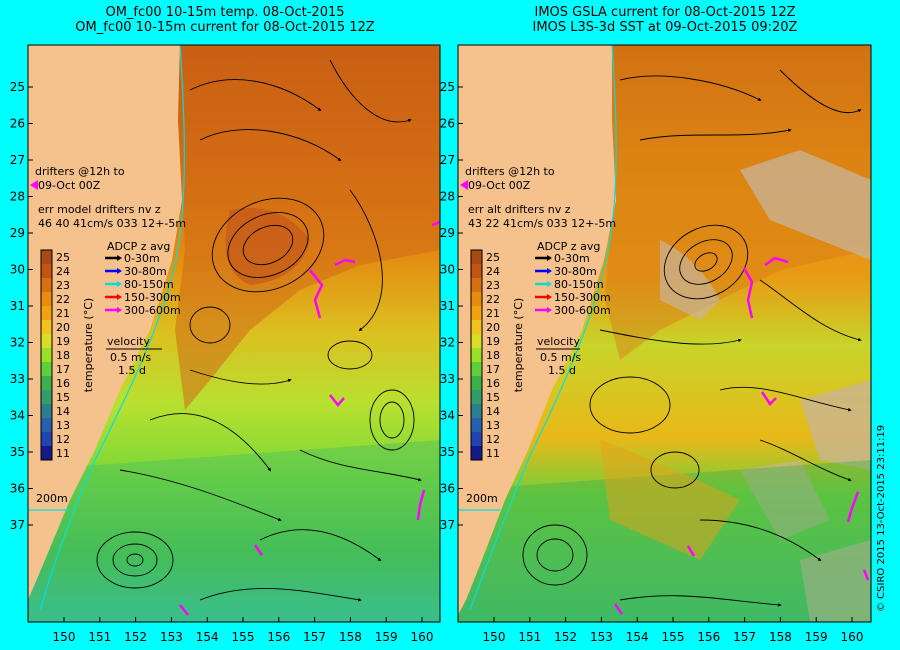  I want to click on latitude-tick-label: 35, so click(447, 452).